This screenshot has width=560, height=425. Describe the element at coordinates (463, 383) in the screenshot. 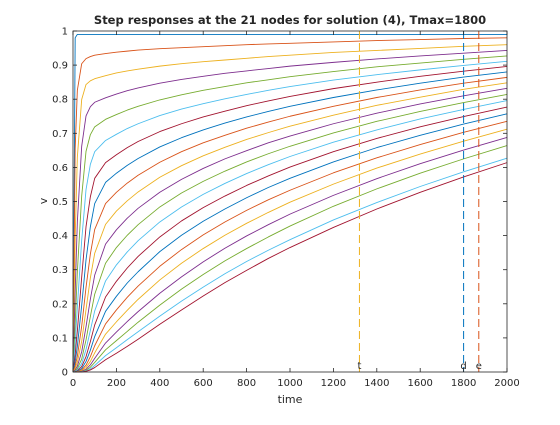

I see `x-tick-label: 1800` at that location.